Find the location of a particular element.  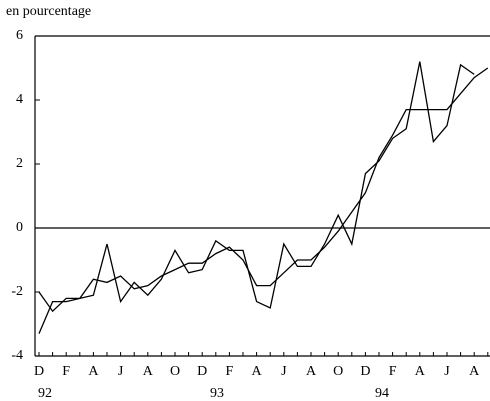

y-tick-label: -2 is located at coordinates (17, 291).